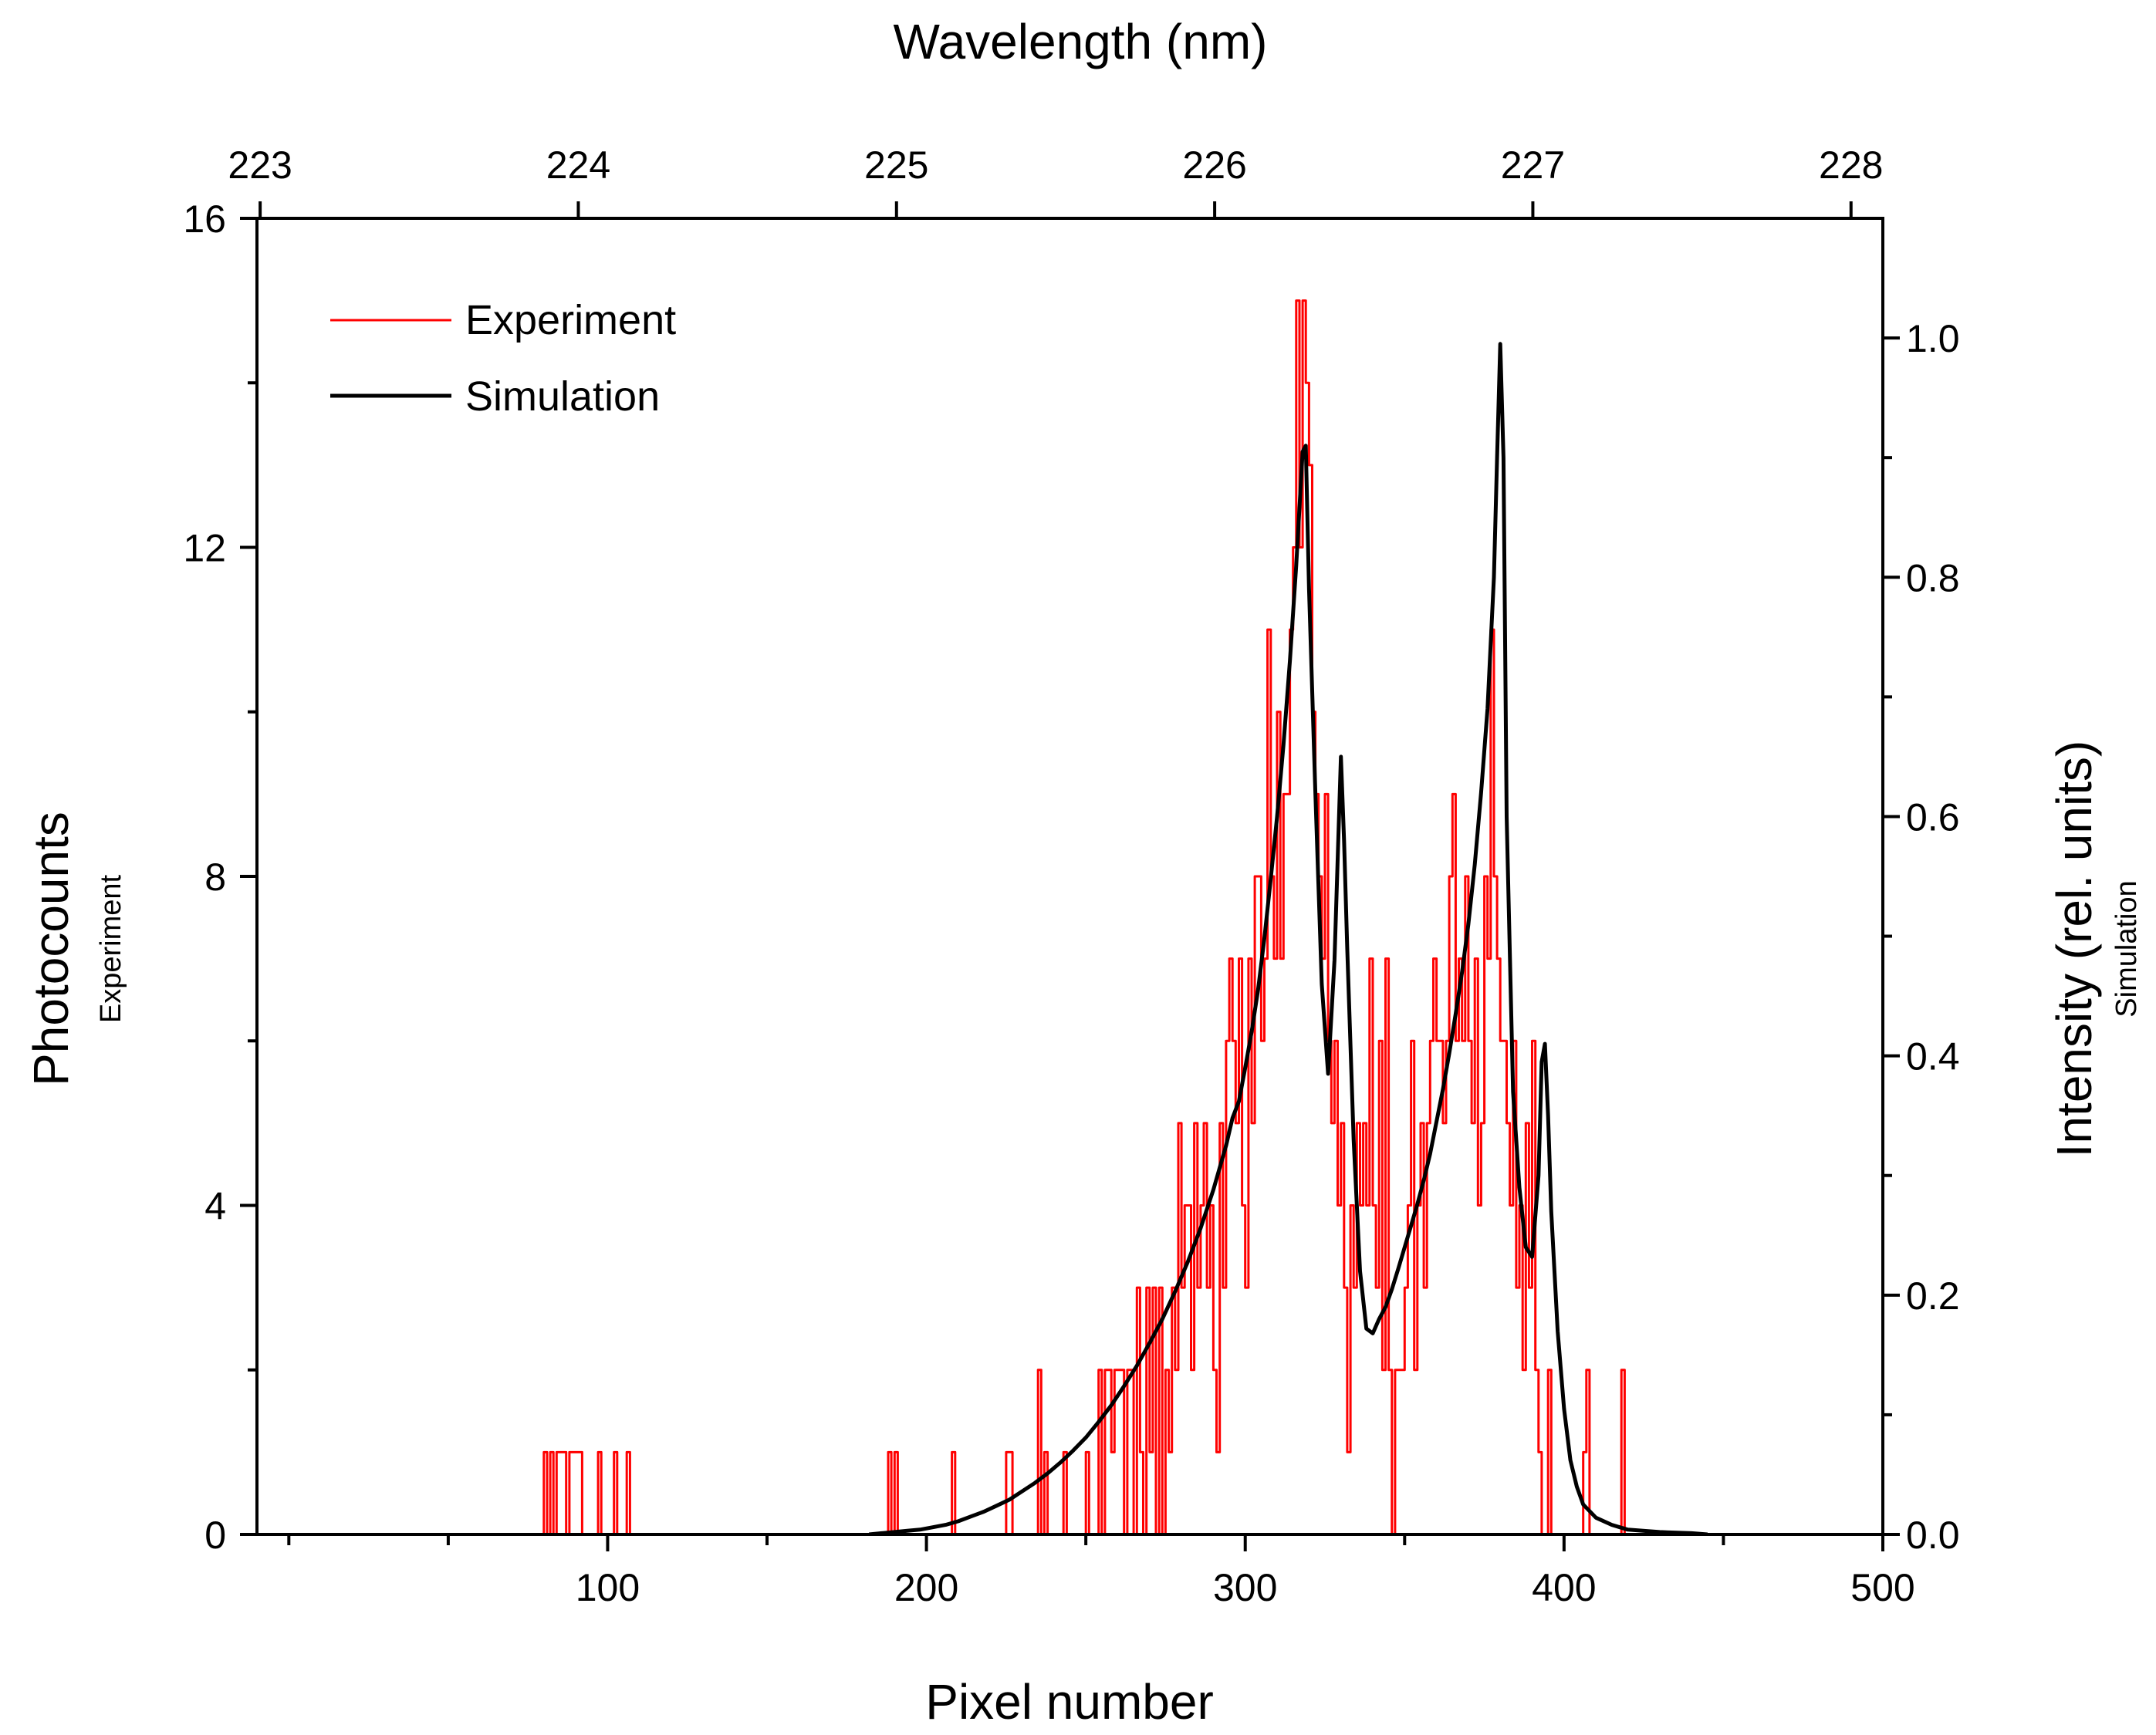  I want to click on x-tick-label: 300, so click(1245, 1587).